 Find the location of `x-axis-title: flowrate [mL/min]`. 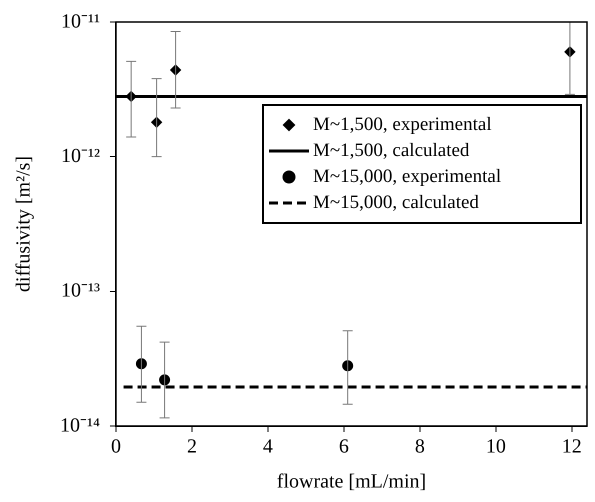

x-axis-title: flowrate [mL/min] is located at coordinates (351, 481).